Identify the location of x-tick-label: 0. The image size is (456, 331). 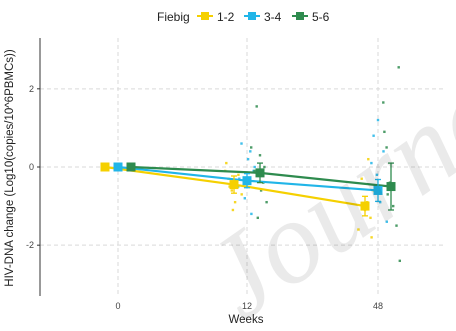
(117, 306).